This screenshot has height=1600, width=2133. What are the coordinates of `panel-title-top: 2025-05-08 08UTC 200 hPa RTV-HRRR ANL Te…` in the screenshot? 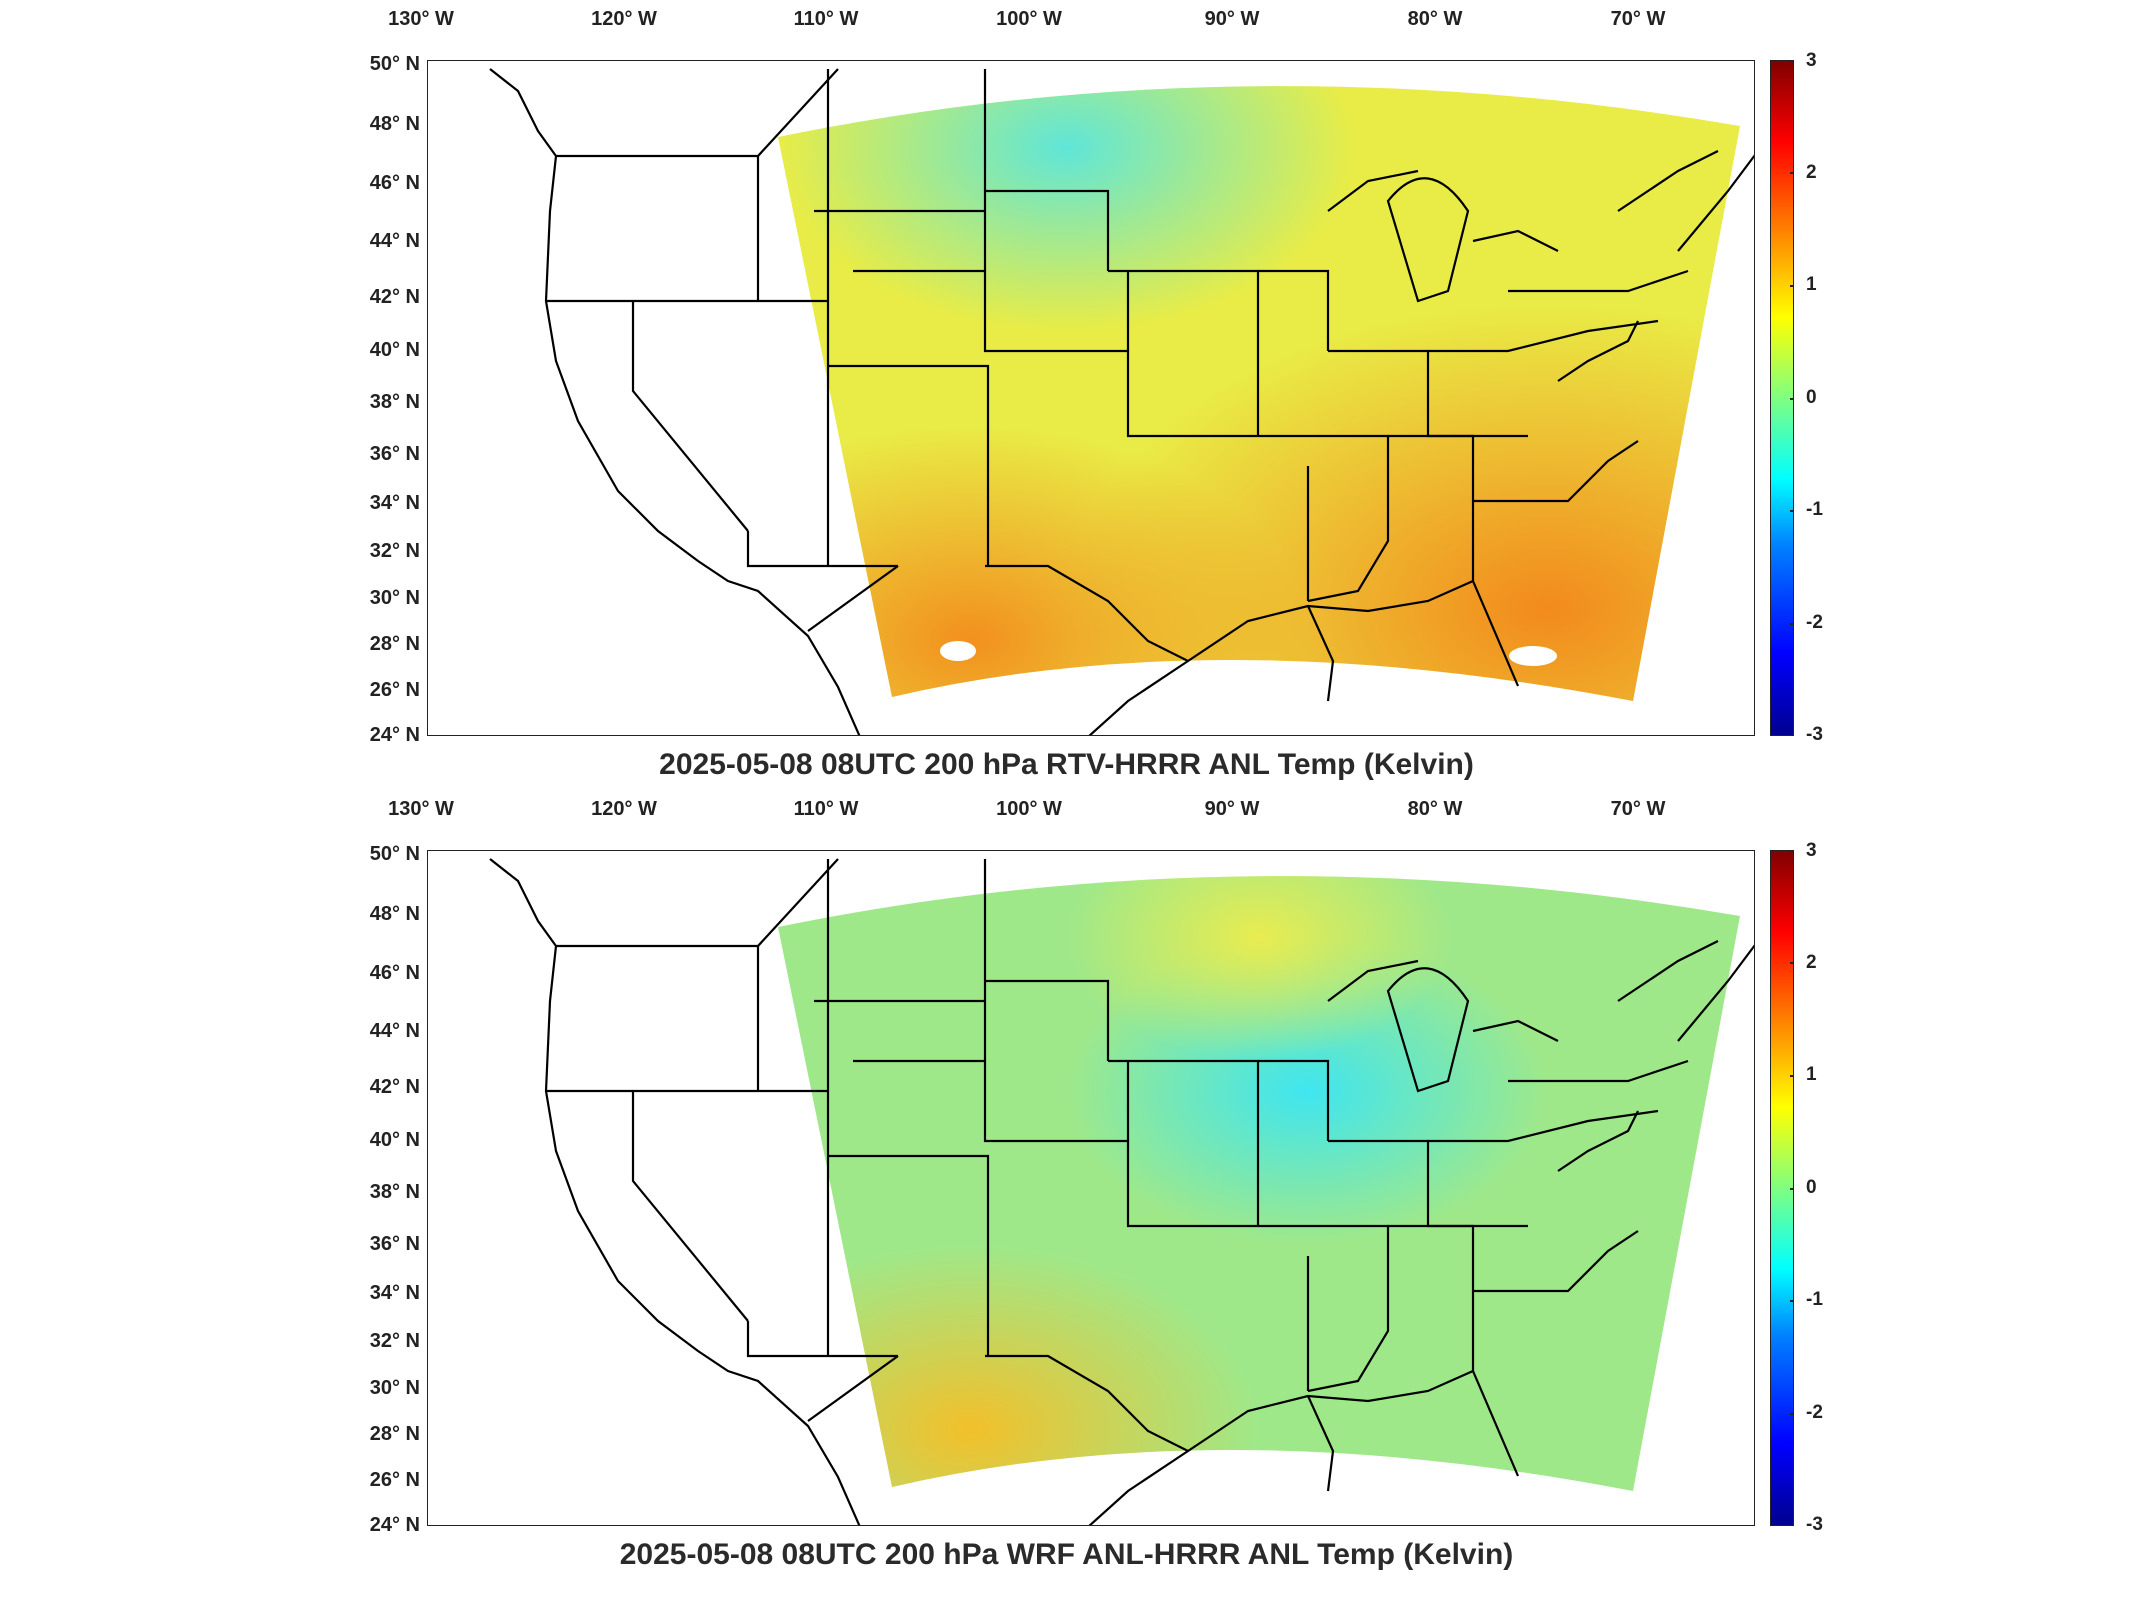 It's located at (1066, 764).